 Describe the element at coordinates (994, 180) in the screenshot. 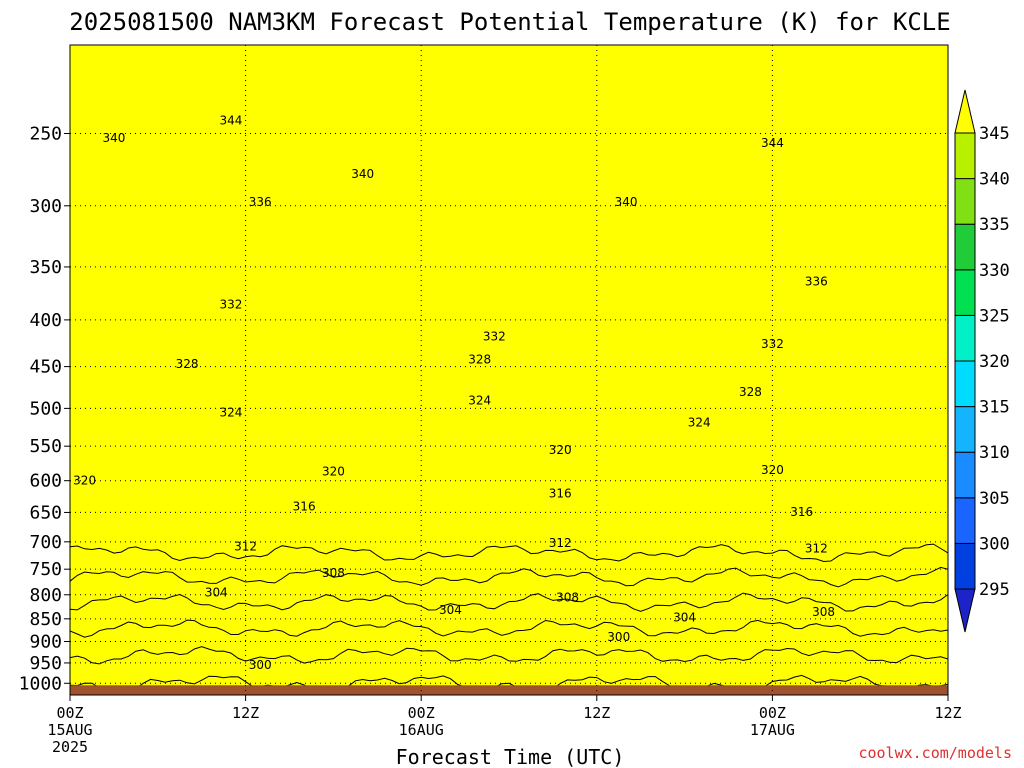

I see `colorbar-tick-label: 340` at that location.